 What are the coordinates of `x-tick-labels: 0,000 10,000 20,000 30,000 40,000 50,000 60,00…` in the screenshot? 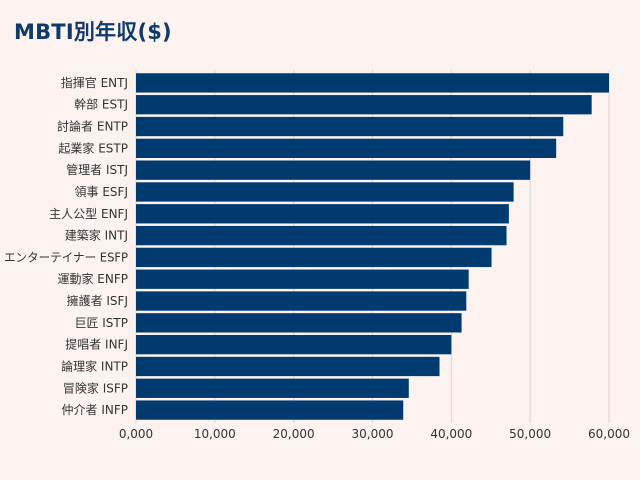 It's located at (374, 434).